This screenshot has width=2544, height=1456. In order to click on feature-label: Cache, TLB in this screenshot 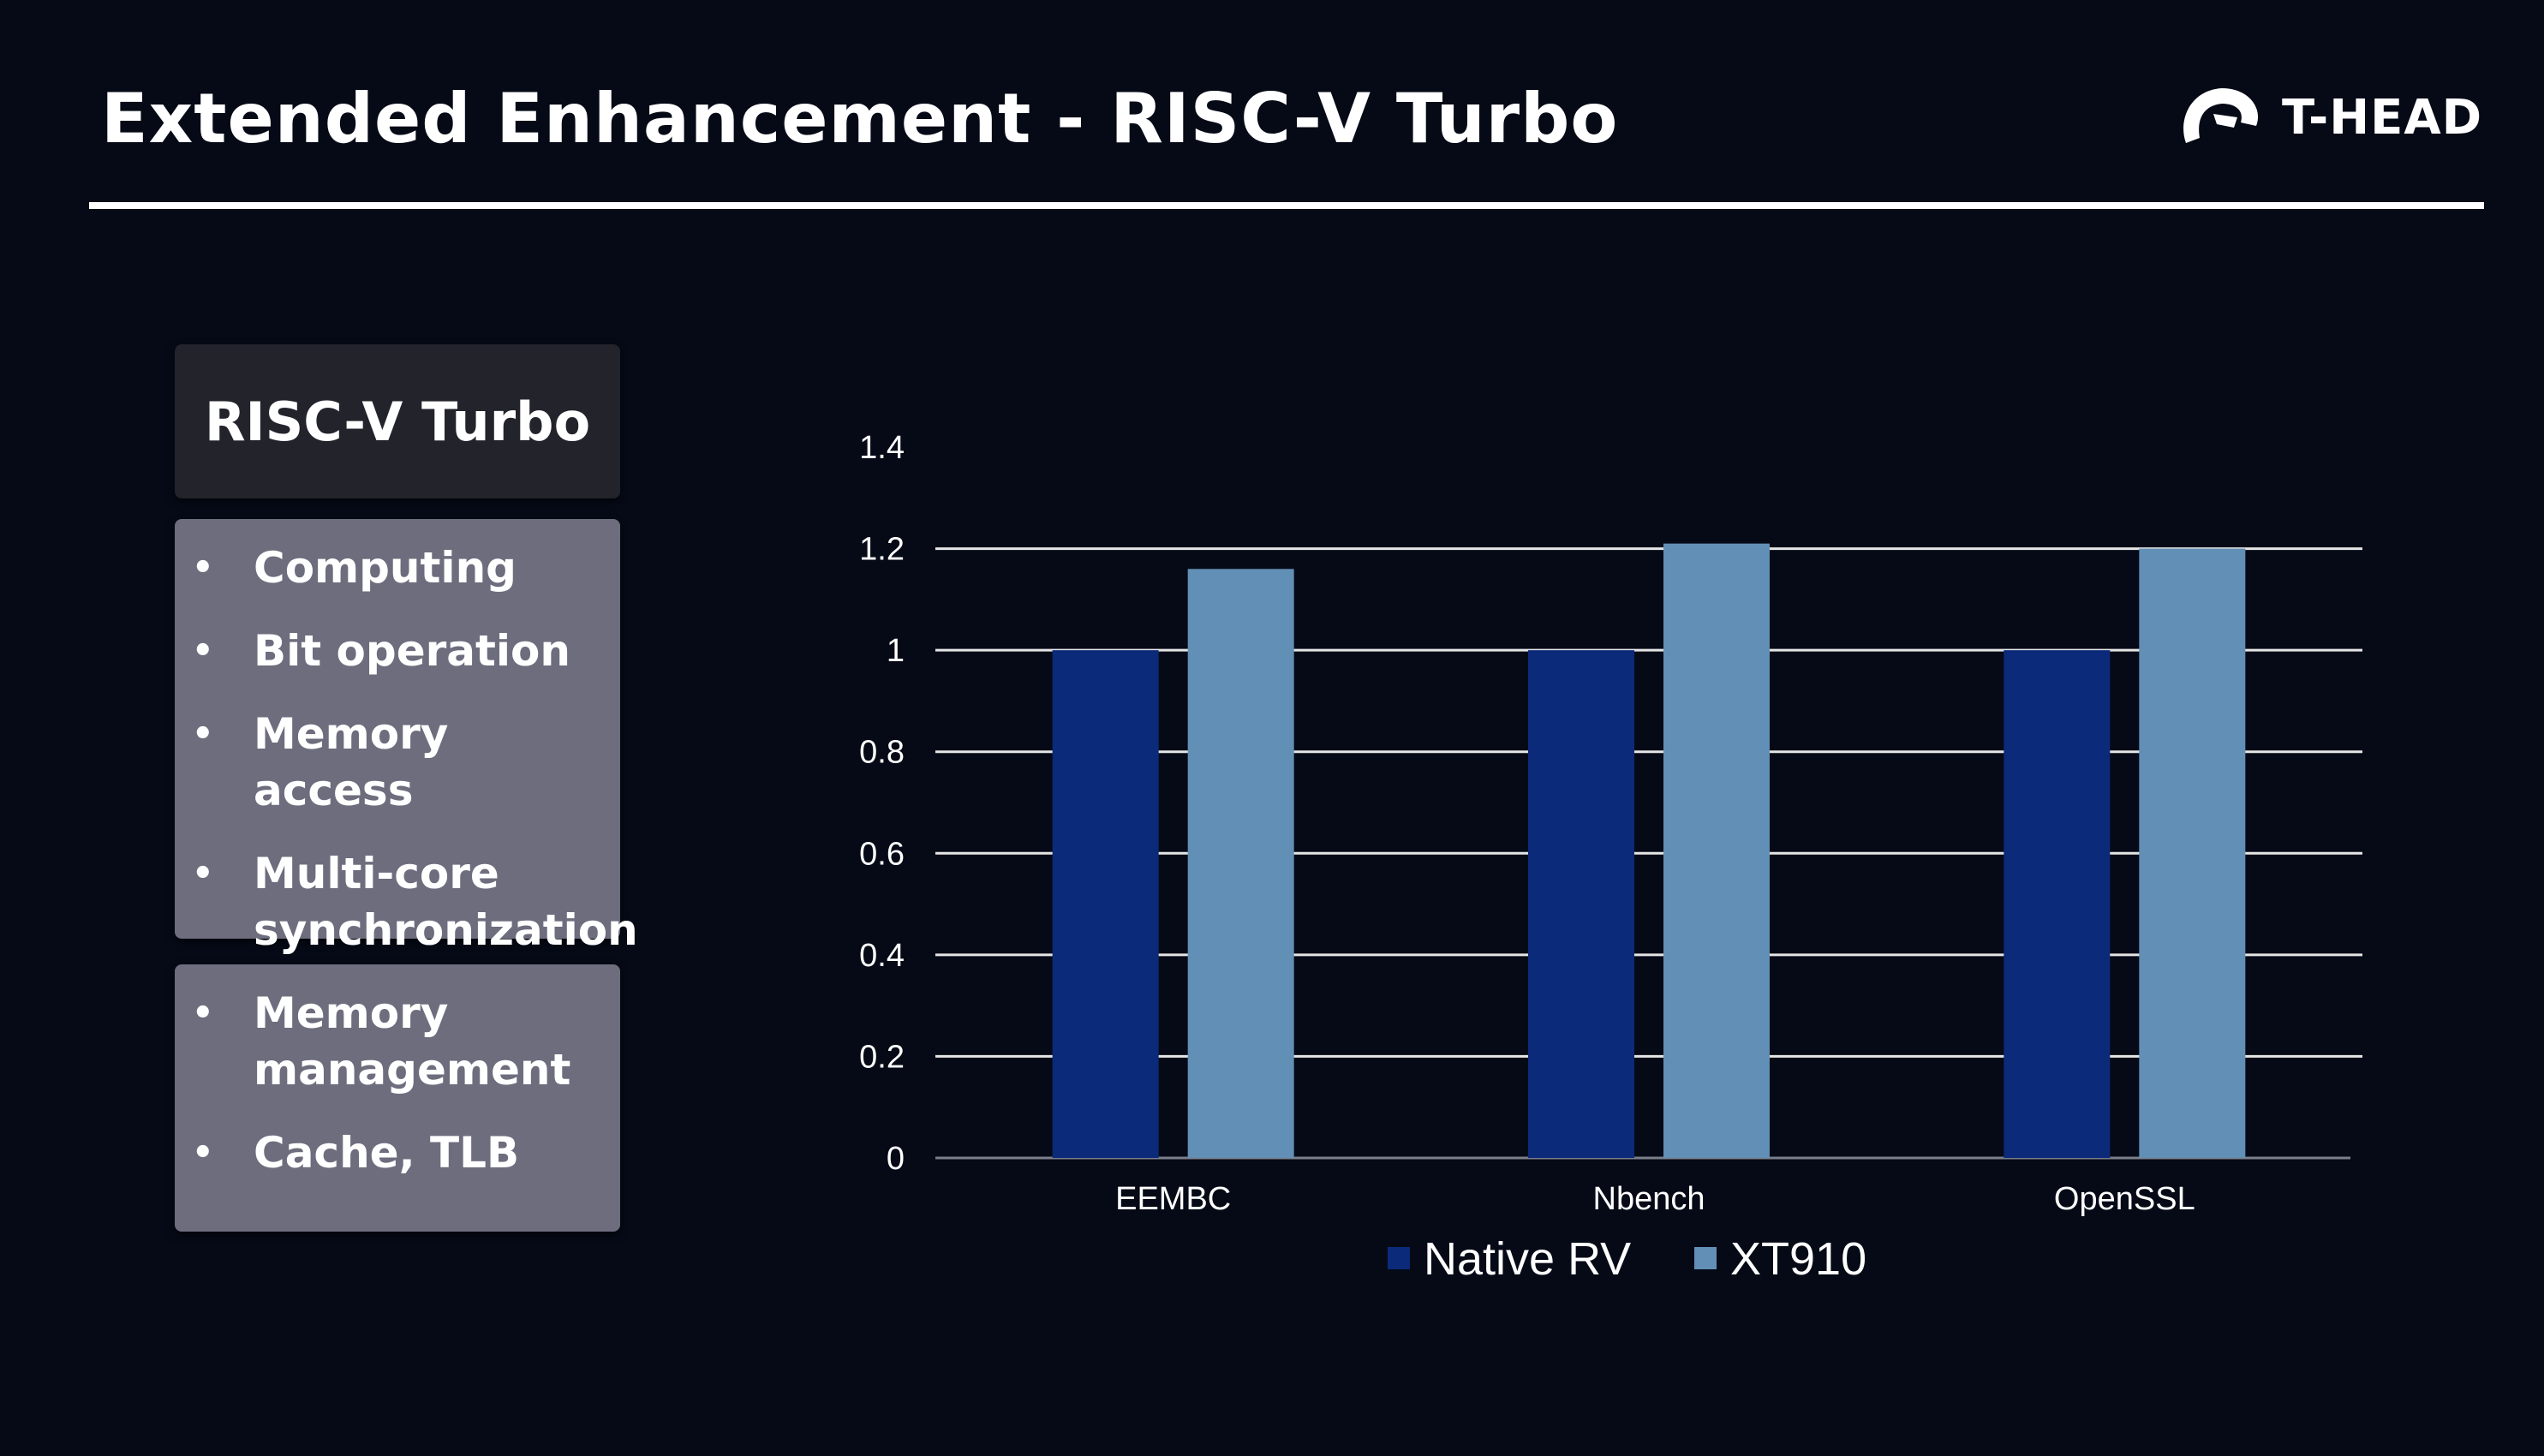, I will do `click(387, 1153)`.